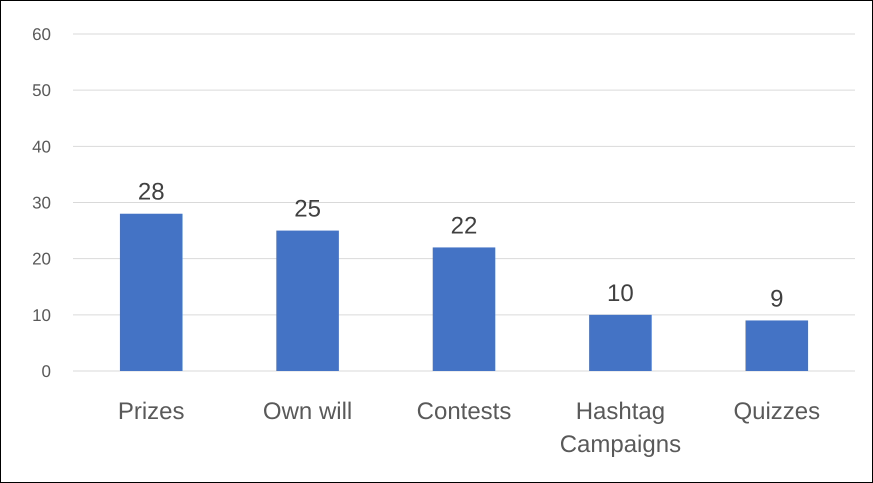 The width and height of the screenshot is (873, 483). I want to click on y-tick-label: 50, so click(41, 90).